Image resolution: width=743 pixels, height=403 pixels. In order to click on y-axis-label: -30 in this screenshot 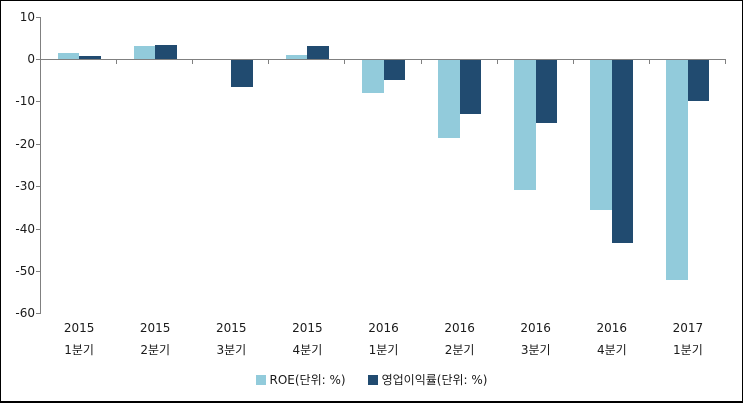, I will do `click(25, 186)`.